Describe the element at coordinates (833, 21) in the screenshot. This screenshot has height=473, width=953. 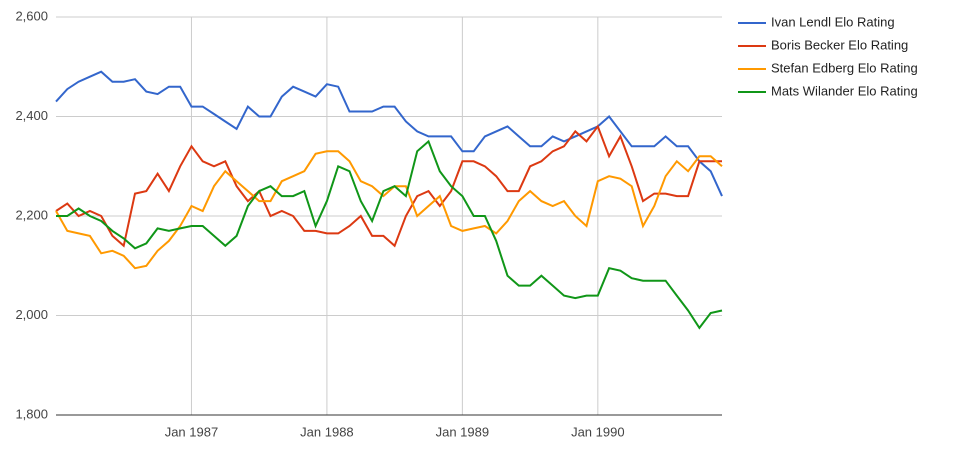
I see `legend-label: Ivan Lendl Elo Rating` at that location.